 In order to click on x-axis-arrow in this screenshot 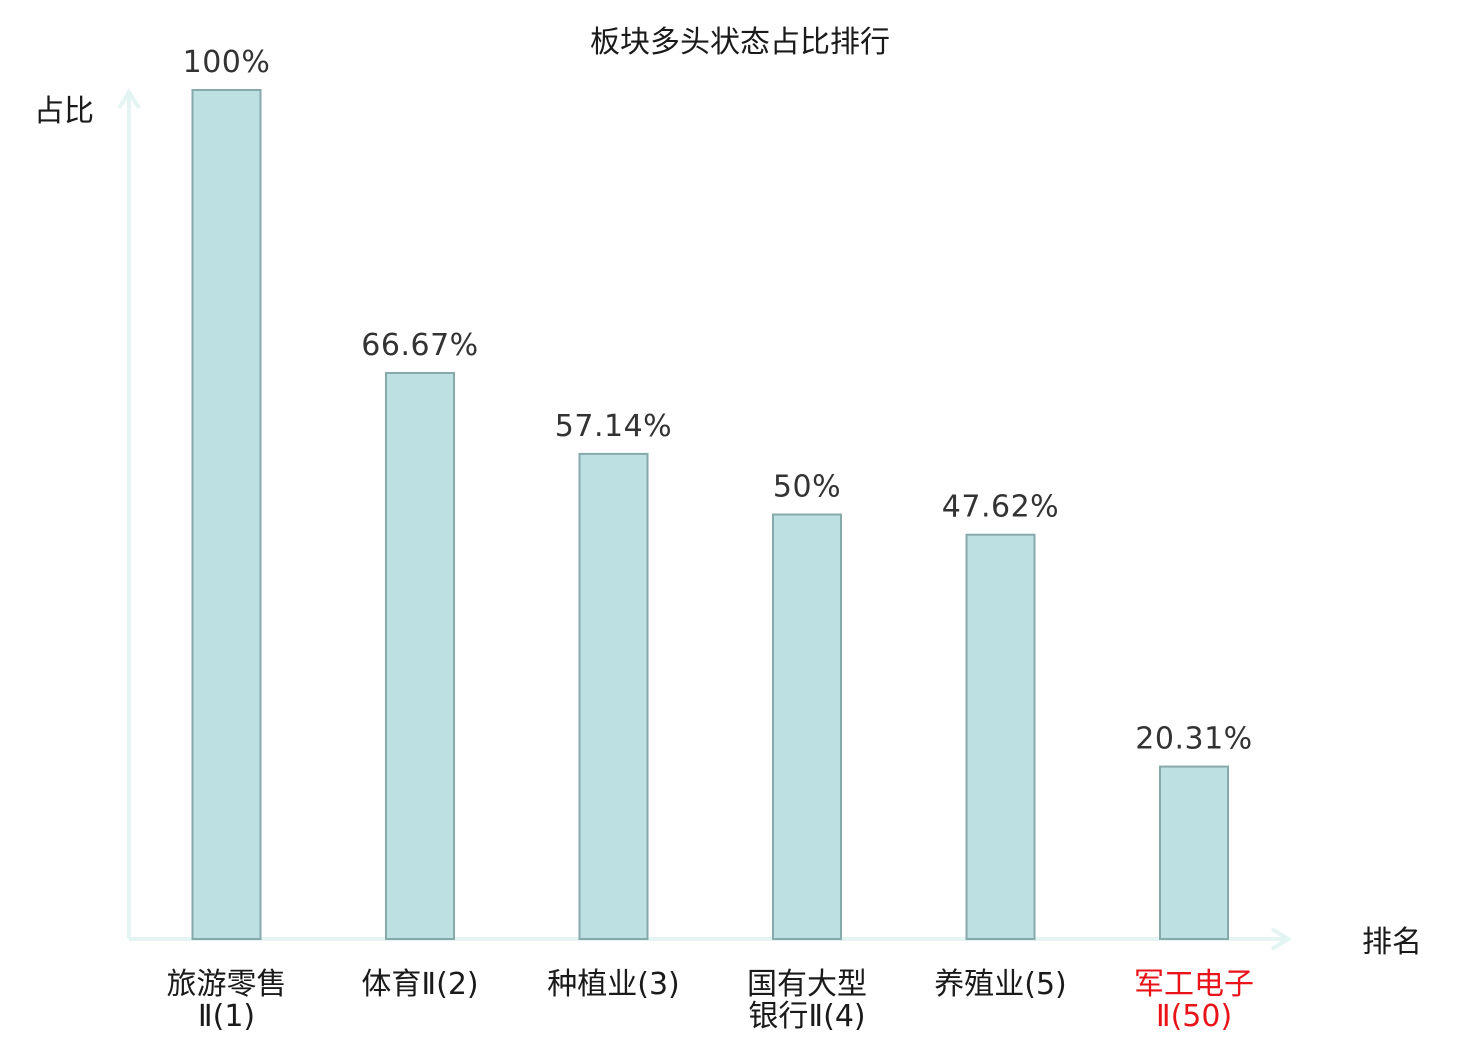, I will do `click(1281, 939)`.